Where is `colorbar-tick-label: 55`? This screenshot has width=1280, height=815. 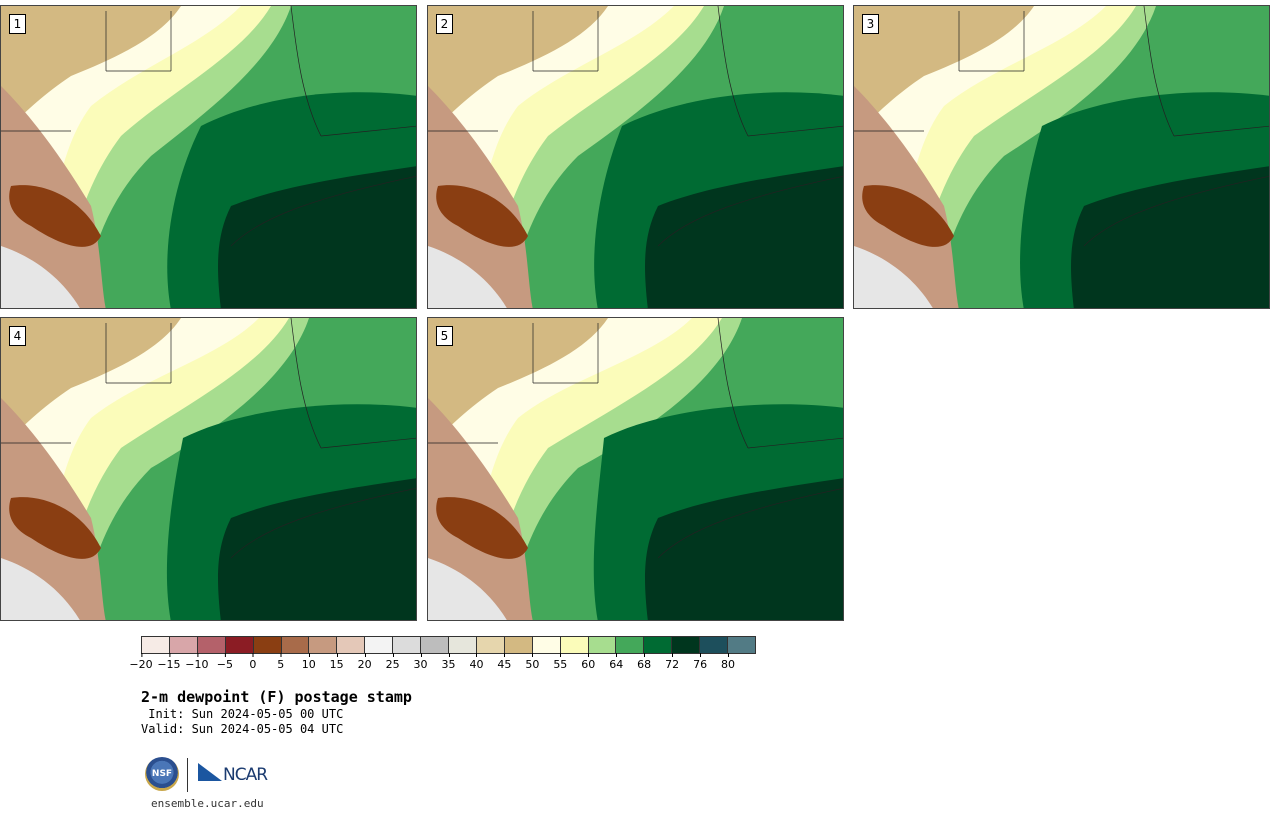
colorbar-tick-label: 55 is located at coordinates (560, 662).